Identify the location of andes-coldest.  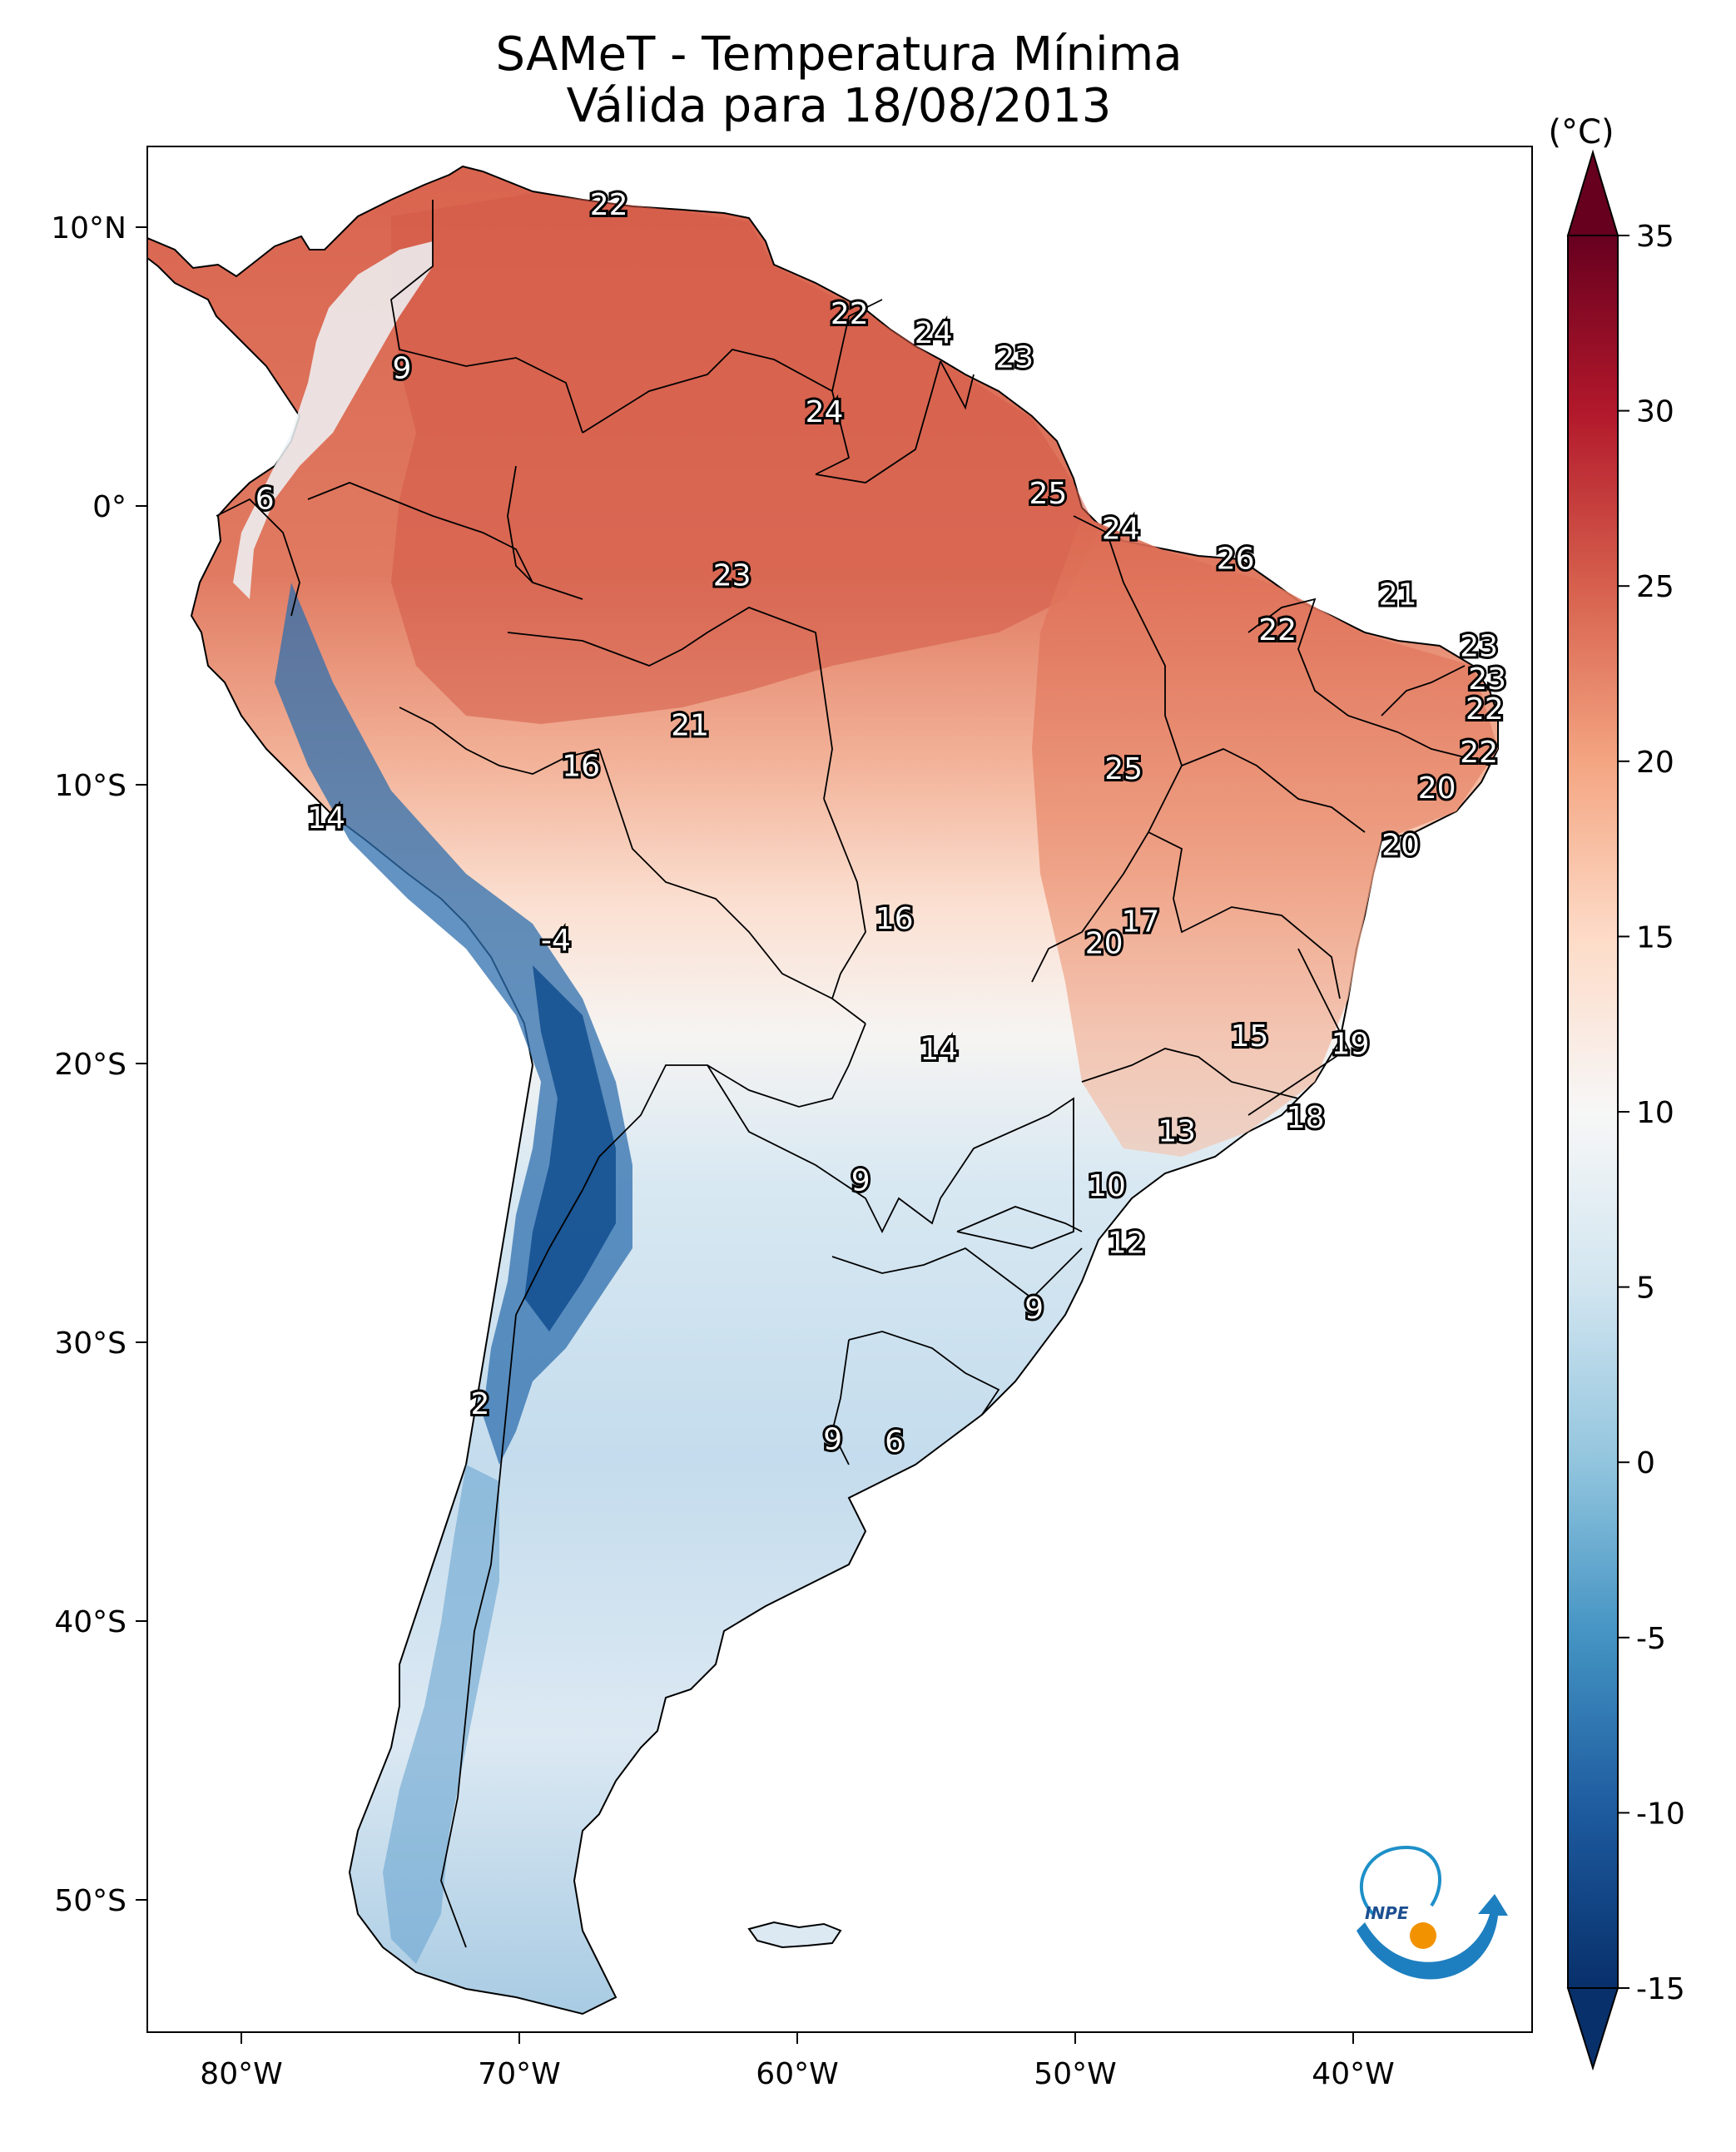
(570, 1148).